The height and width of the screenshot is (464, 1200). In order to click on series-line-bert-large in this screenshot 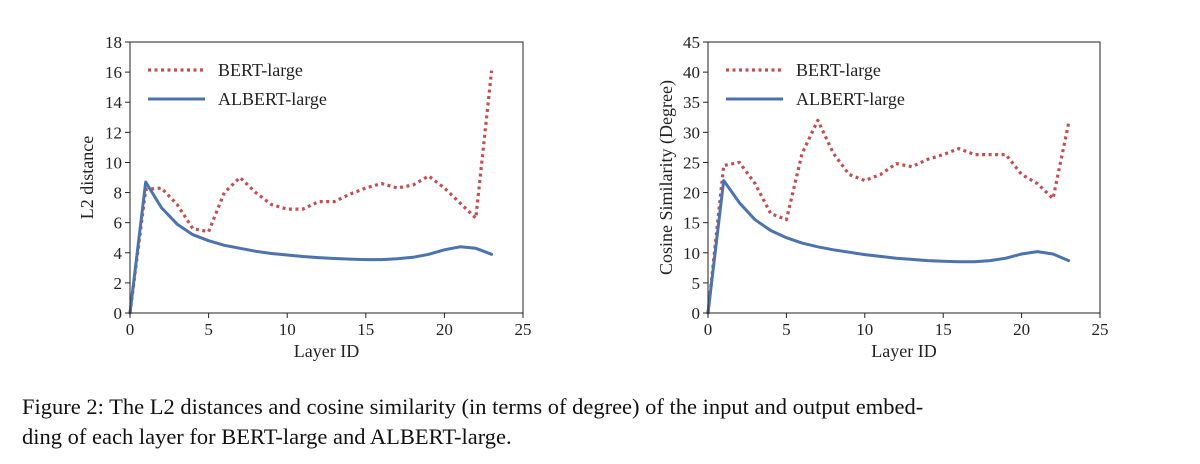, I will do `click(888, 216)`.